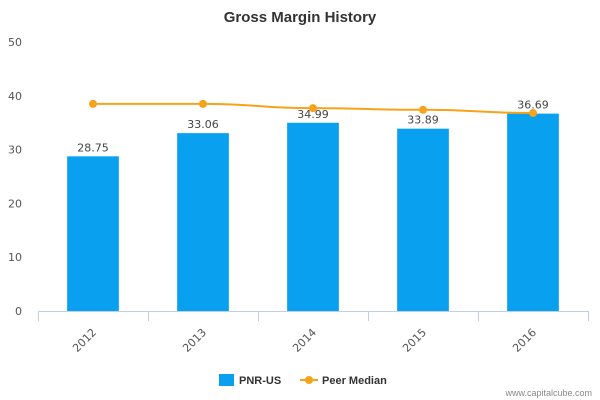  I want to click on legend: PNR-US Peer Median, so click(303, 380).